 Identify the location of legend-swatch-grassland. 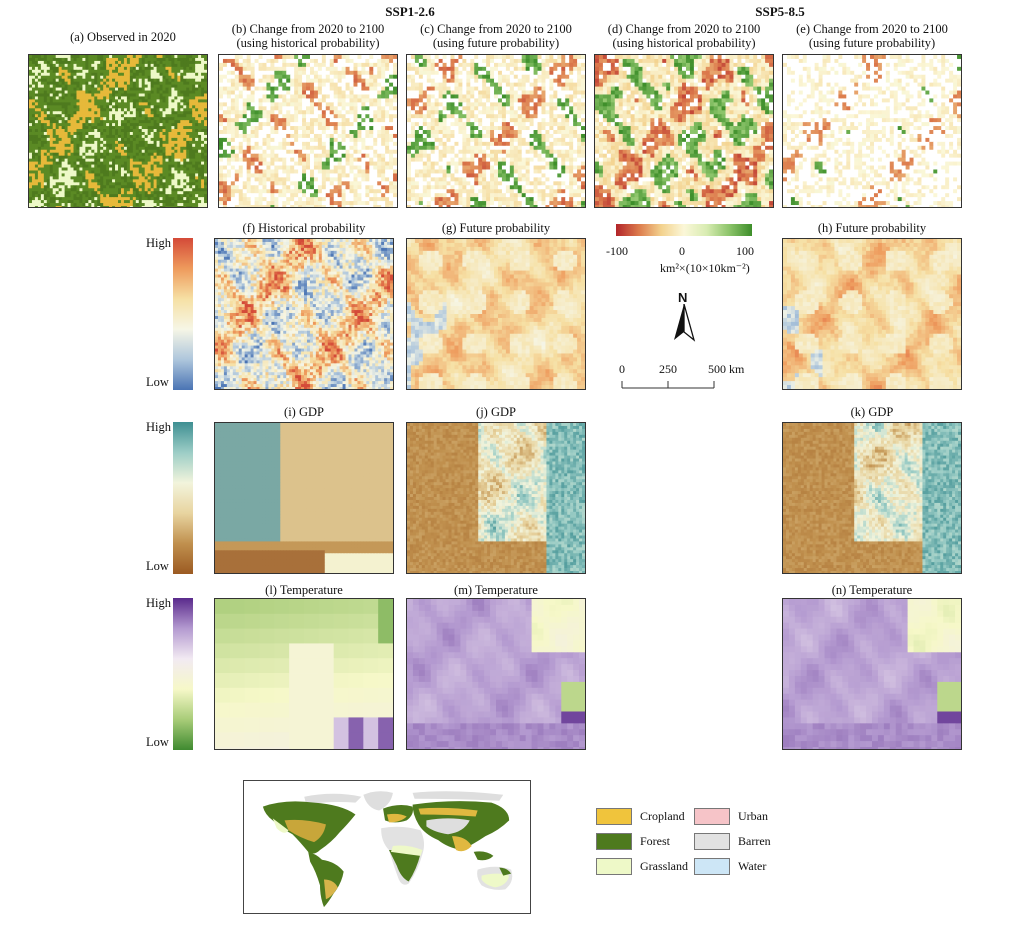
(614, 866).